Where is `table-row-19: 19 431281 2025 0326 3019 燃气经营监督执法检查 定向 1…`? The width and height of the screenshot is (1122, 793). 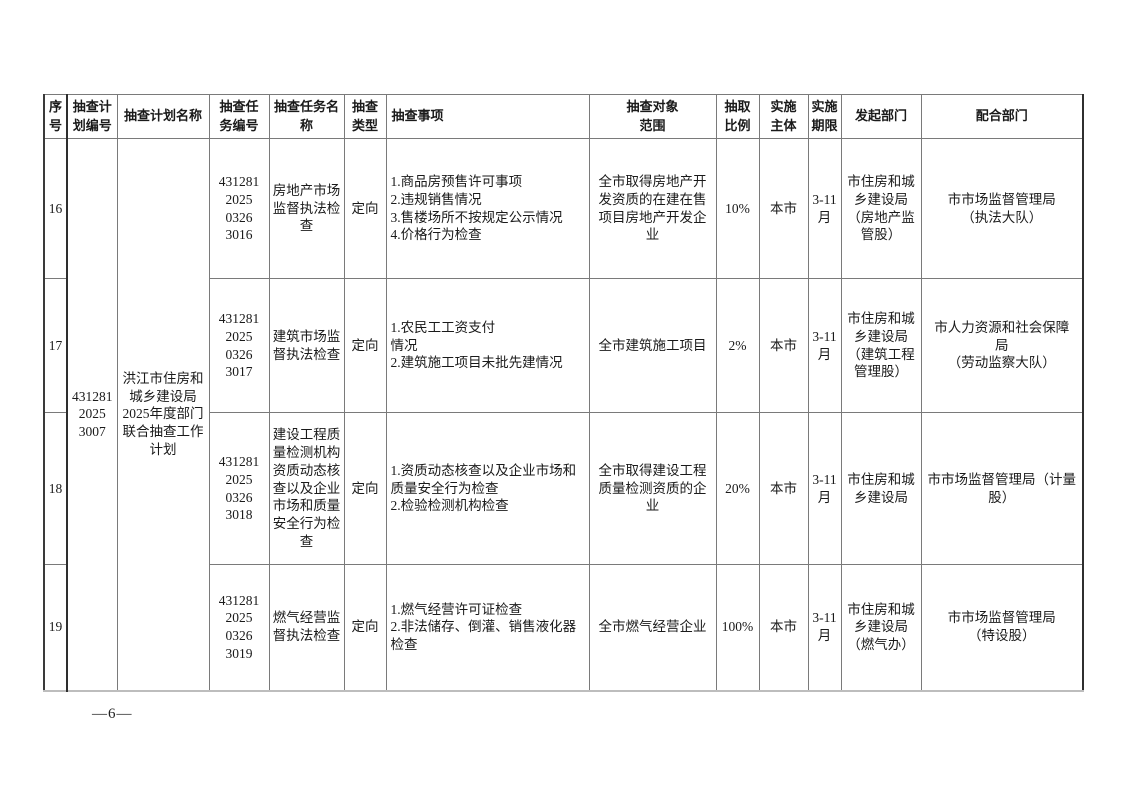
table-row-19: 19 431281 2025 0326 3019 燃气经营监督执法检查 定向 1… is located at coordinates (563, 627).